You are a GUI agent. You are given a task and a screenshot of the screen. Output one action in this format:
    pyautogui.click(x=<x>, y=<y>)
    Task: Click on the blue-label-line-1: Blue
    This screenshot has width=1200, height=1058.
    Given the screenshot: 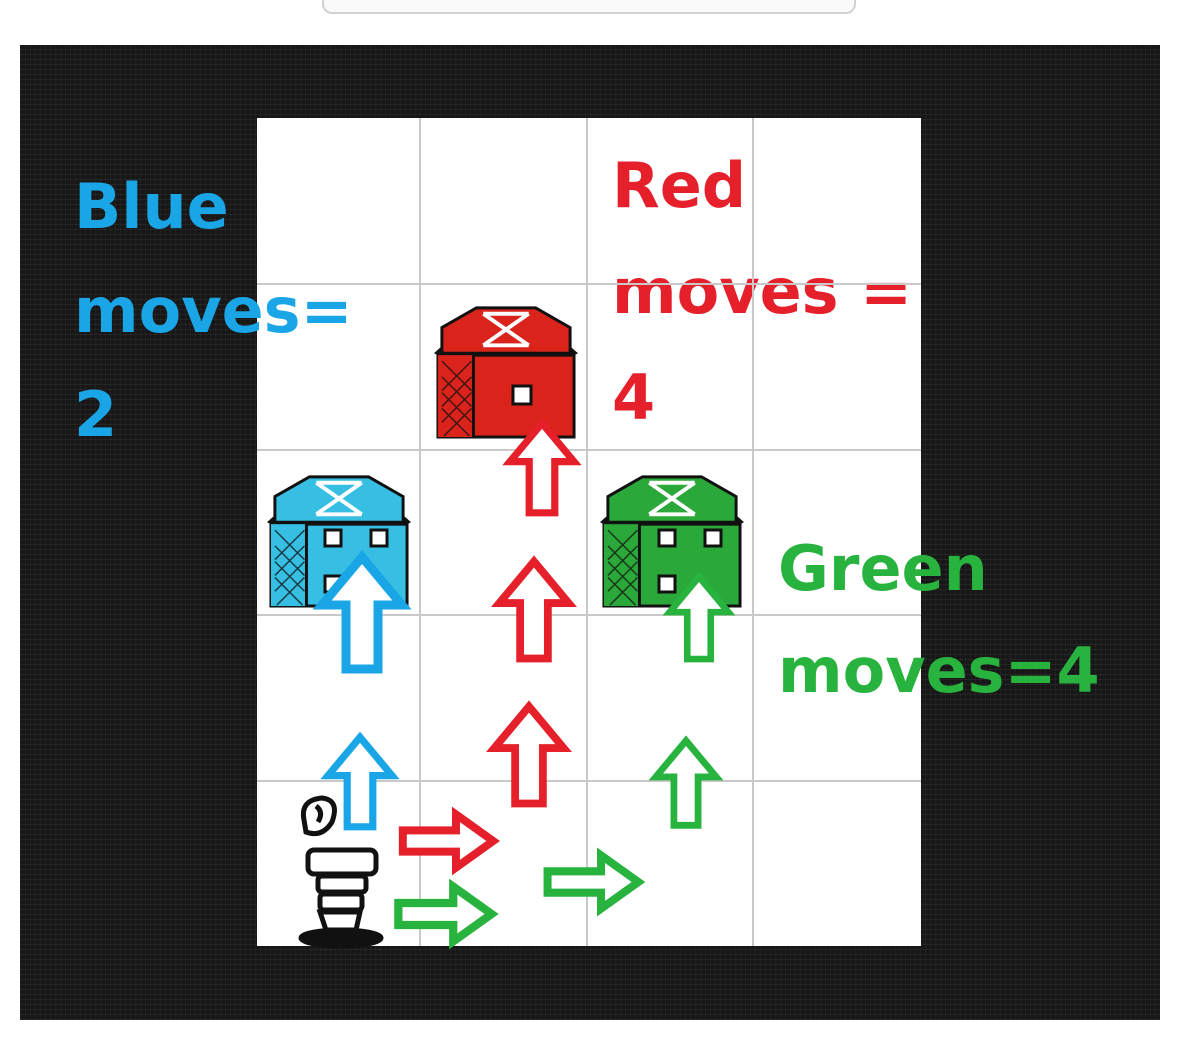 What is the action you would take?
    pyautogui.click(x=151, y=206)
    